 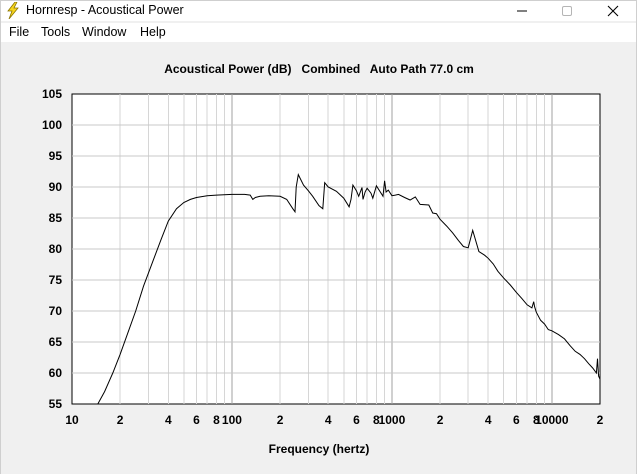 I want to click on maximize-button, so click(x=567, y=11).